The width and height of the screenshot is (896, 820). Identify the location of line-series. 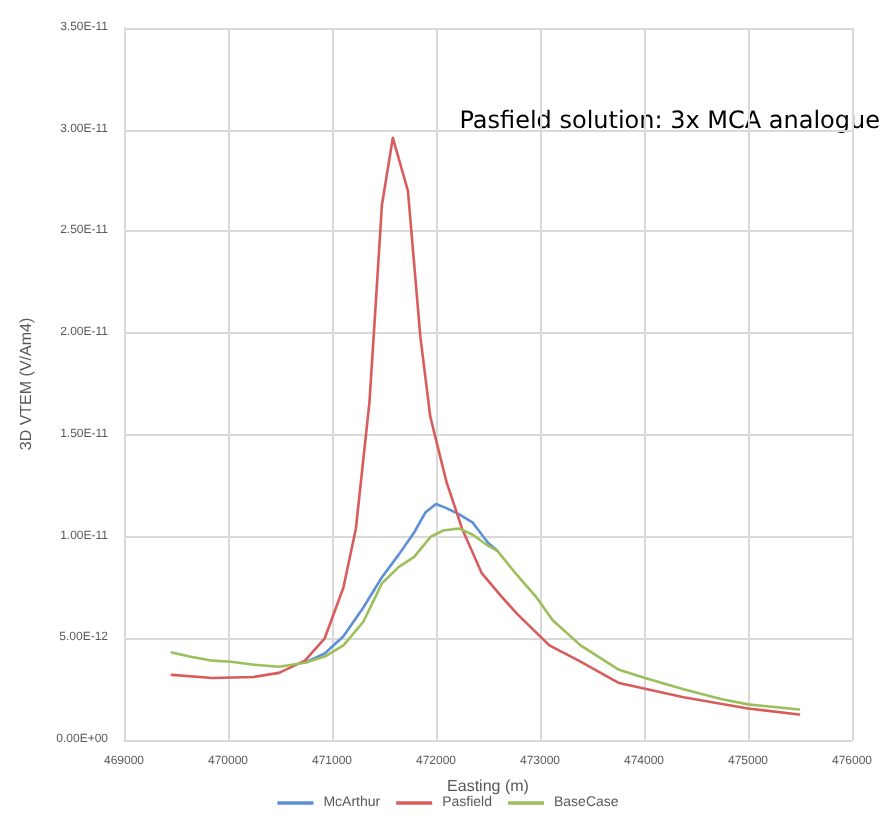
(401, 583).